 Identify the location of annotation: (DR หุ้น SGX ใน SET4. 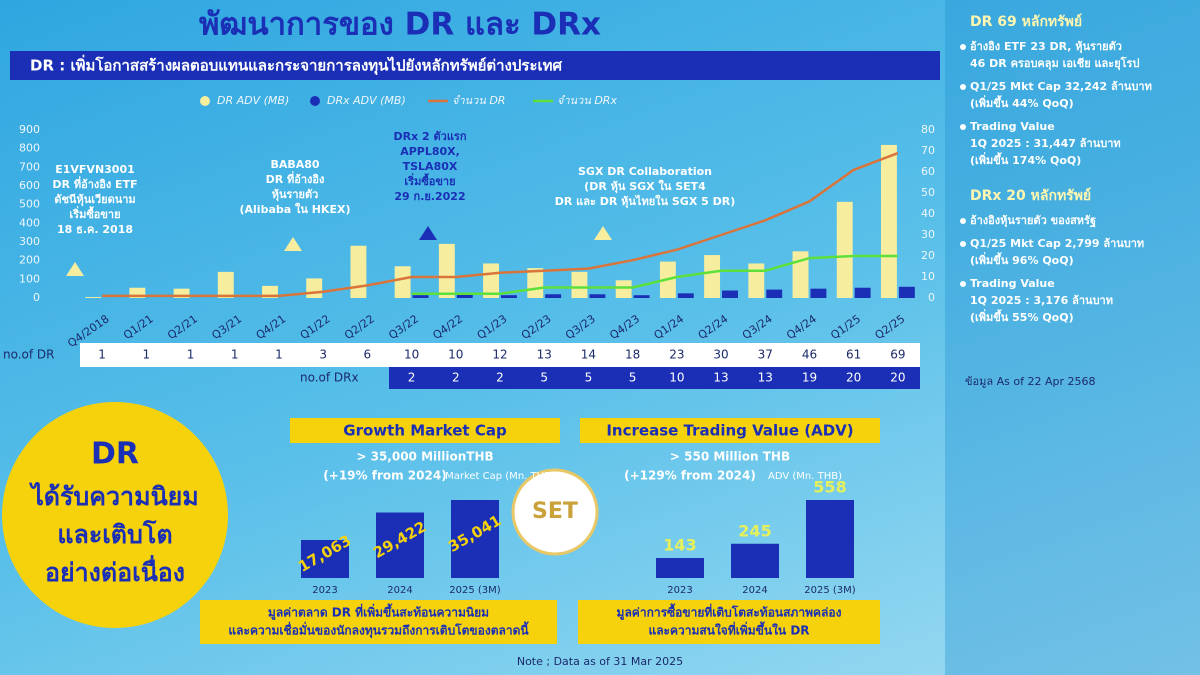
(645, 186).